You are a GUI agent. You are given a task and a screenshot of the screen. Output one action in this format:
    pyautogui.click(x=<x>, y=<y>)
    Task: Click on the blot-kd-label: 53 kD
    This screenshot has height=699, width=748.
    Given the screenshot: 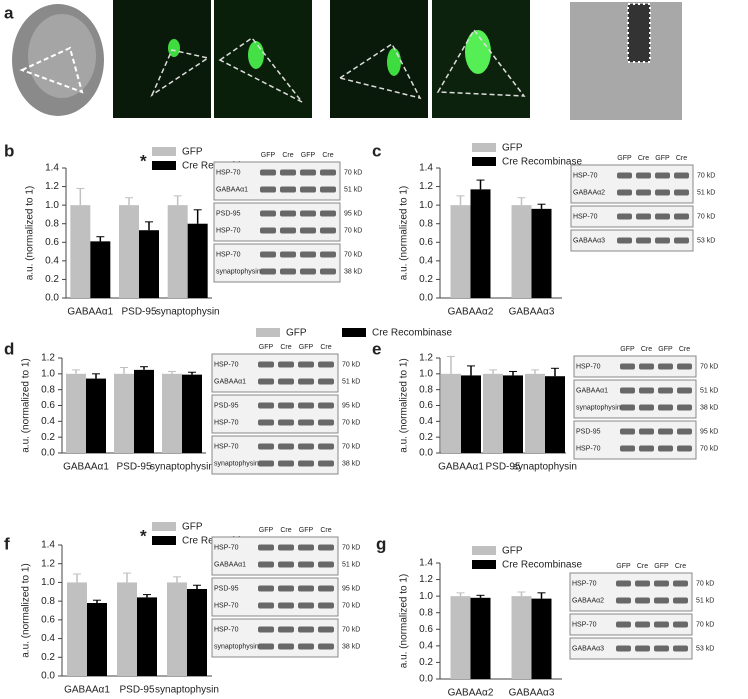 What is the action you would take?
    pyautogui.click(x=705, y=648)
    